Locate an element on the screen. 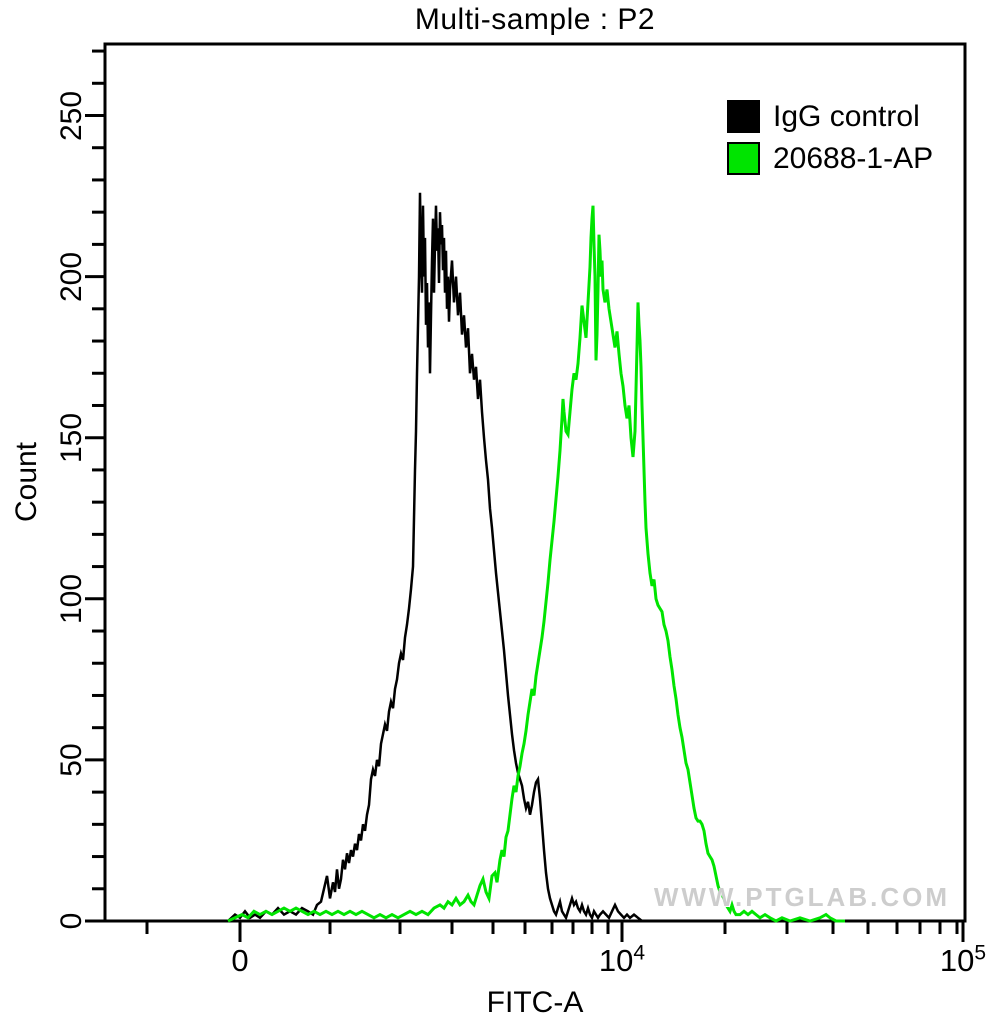 The width and height of the screenshot is (1007, 1024). legend-item-antibody: 20688-1-AP is located at coordinates (830, 158).